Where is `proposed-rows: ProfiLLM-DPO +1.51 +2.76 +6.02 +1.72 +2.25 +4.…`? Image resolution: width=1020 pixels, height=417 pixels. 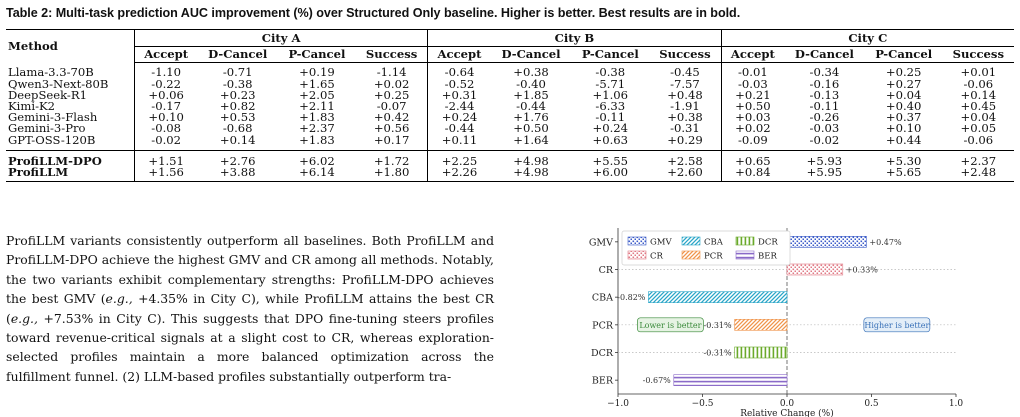
proposed-rows: ProfiLLM-DPO +1.51 +2.76 +6.02 +1.72 +2.25 +4.… is located at coordinates (510, 166).